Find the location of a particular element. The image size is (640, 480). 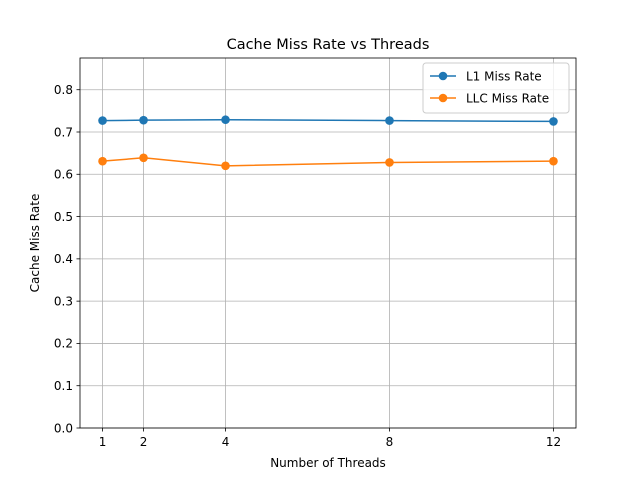

x-axis-label: Number of Threads is located at coordinates (328, 463).